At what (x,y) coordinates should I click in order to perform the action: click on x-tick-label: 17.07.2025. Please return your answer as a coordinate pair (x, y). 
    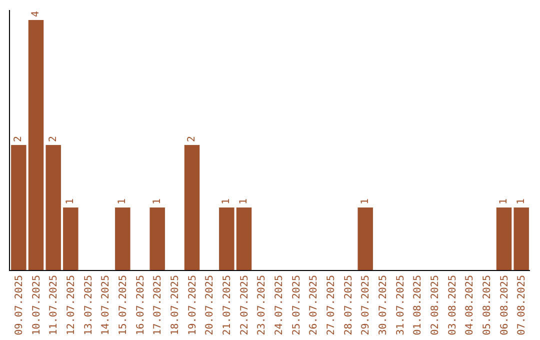
    Looking at the image, I should click on (158, 305).